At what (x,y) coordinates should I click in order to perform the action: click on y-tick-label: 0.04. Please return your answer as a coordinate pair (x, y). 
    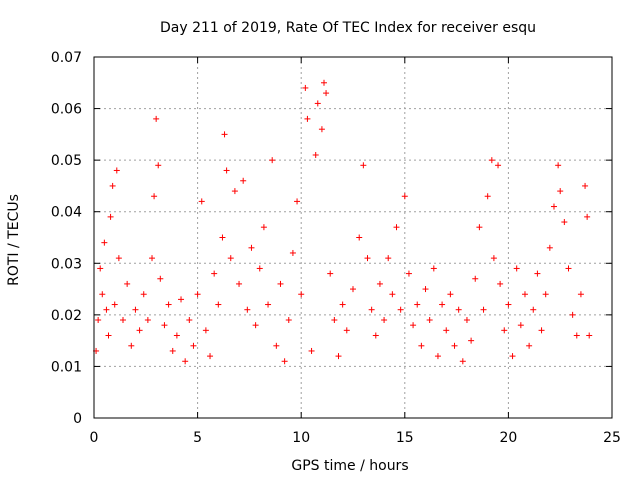
    Looking at the image, I should click on (66, 213).